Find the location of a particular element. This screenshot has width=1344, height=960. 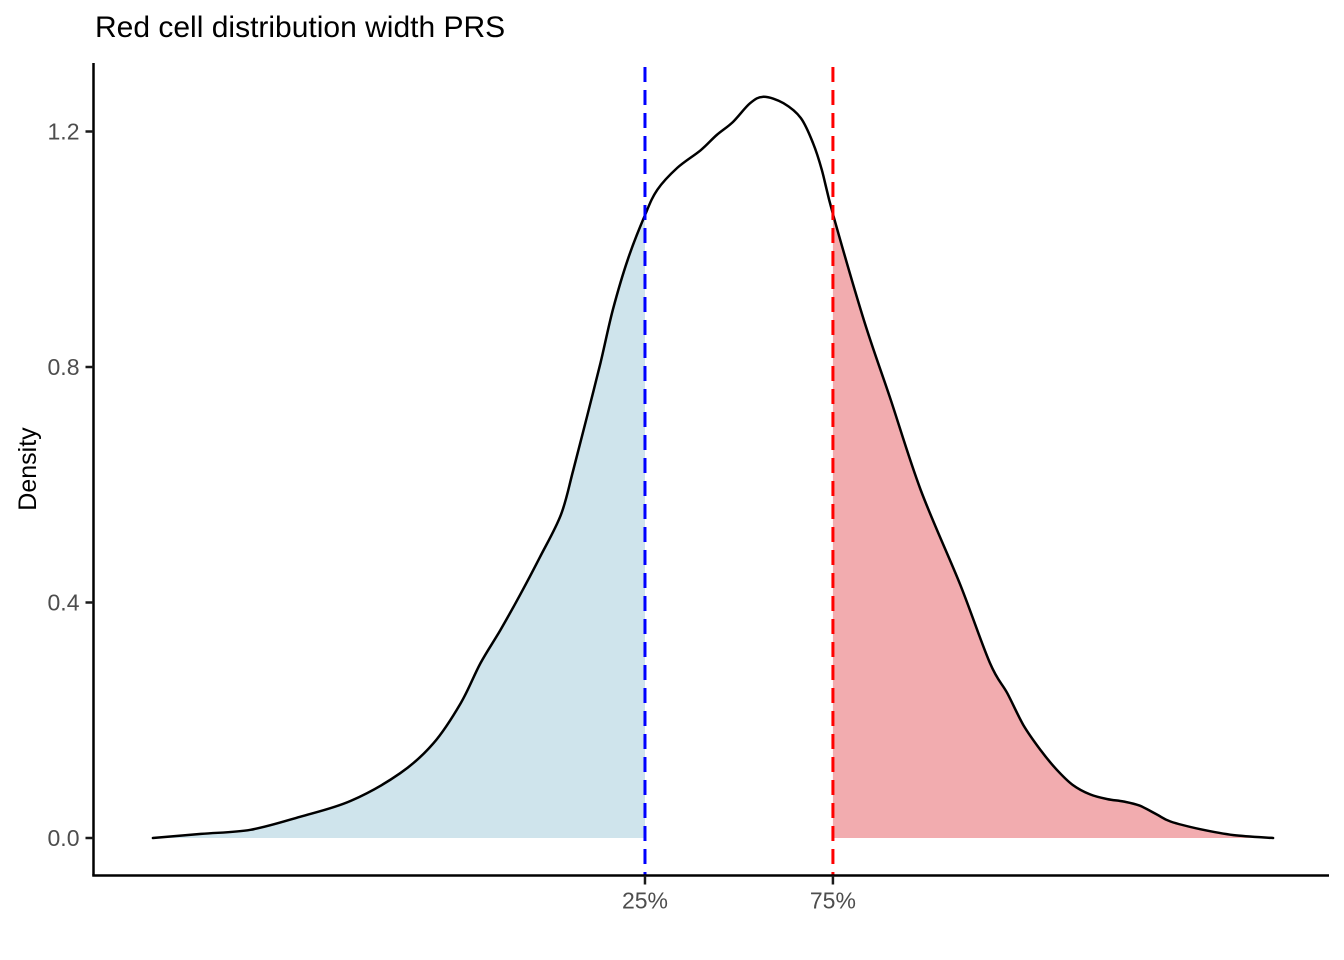

y-tick-label: 0.0 is located at coordinates (64, 838).